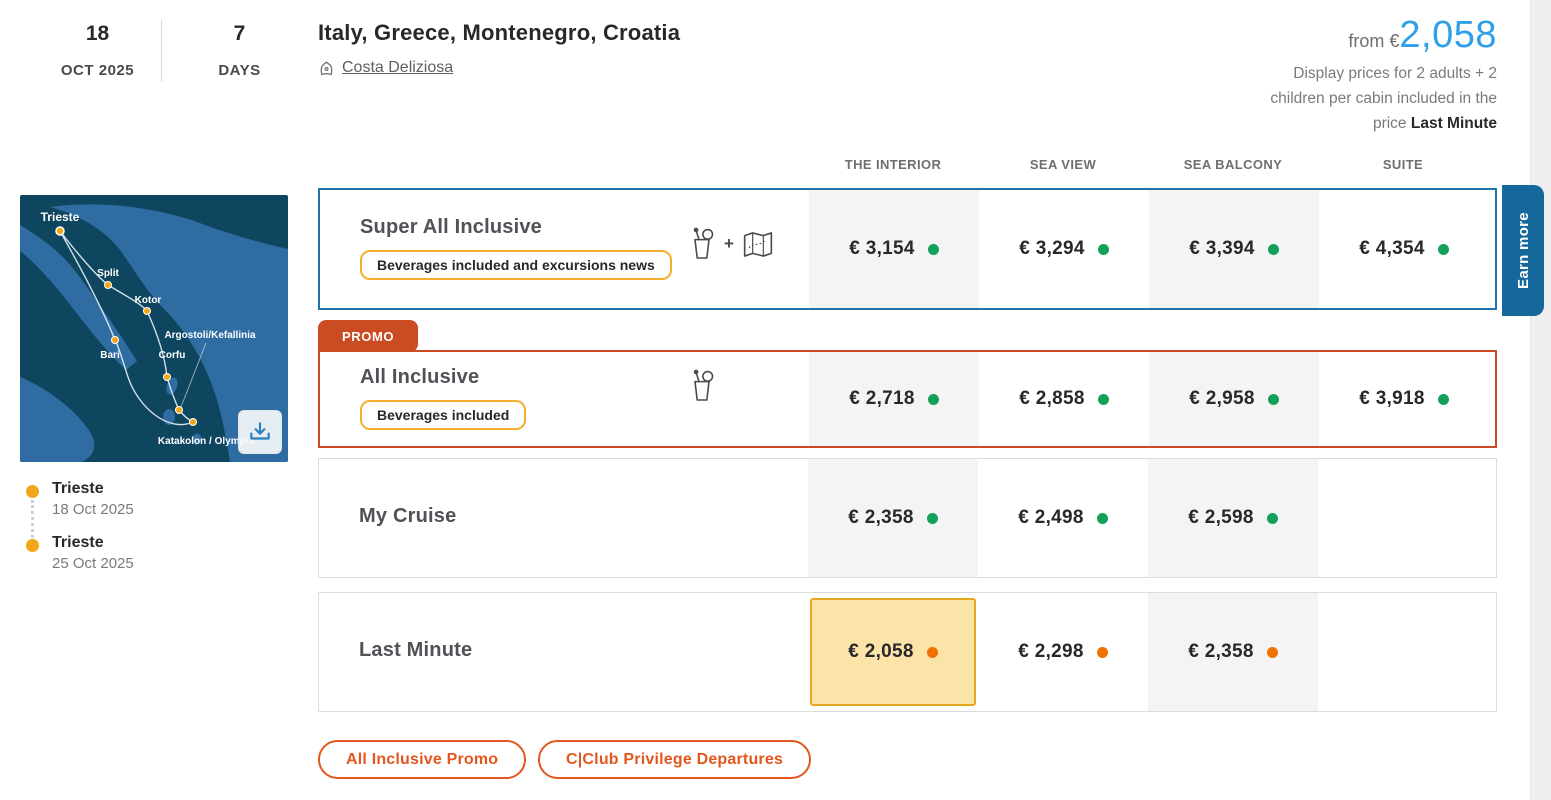 The width and height of the screenshot is (1551, 800). I want to click on map-label-kotor: Kotor, so click(148, 300).